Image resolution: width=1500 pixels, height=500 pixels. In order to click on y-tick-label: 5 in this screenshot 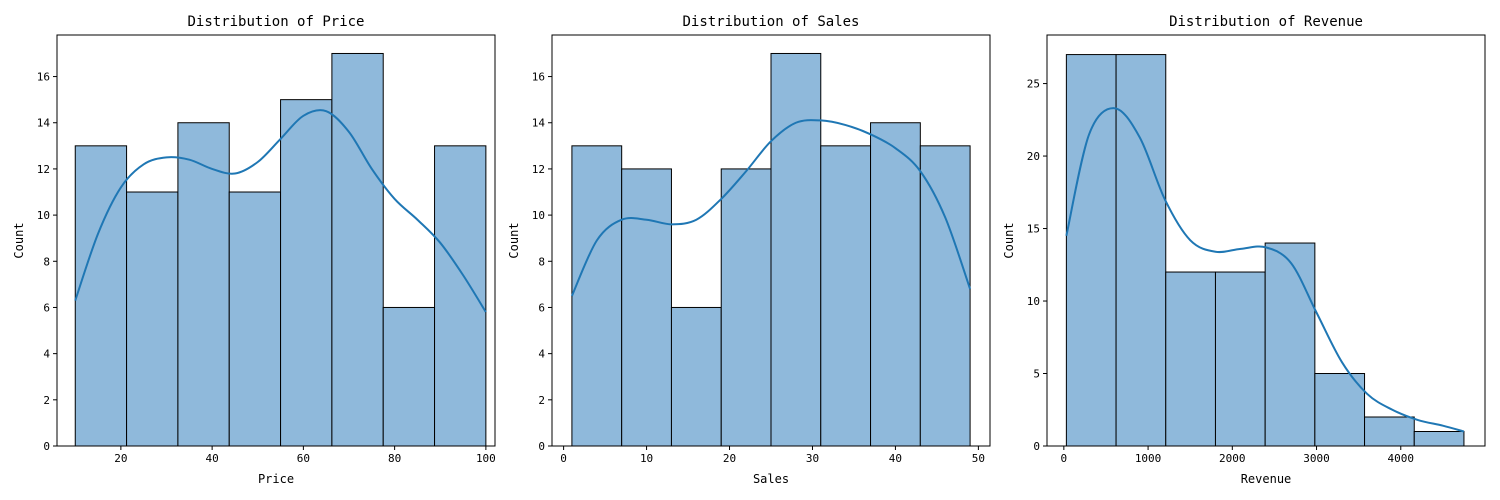, I will do `click(1036, 374)`.